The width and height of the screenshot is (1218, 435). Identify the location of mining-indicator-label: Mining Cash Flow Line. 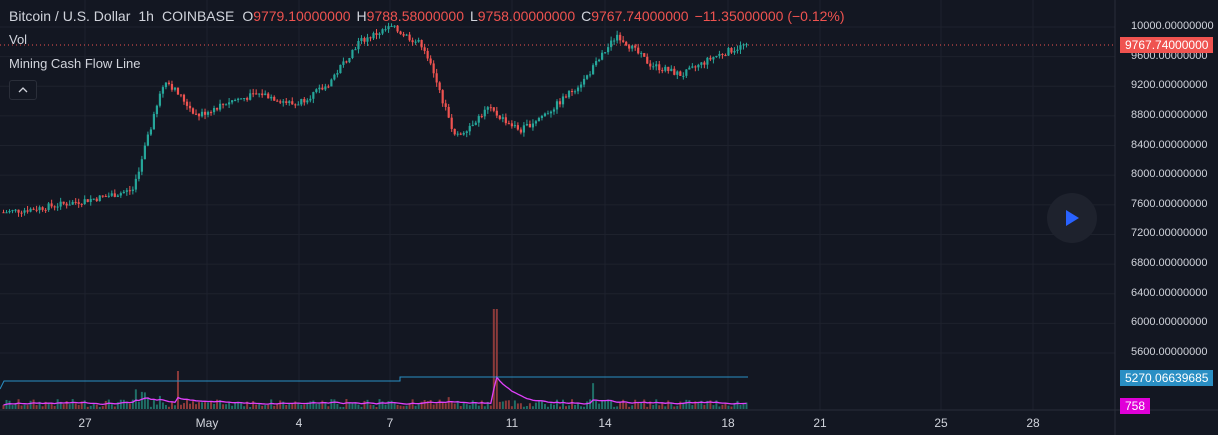
(75, 63).